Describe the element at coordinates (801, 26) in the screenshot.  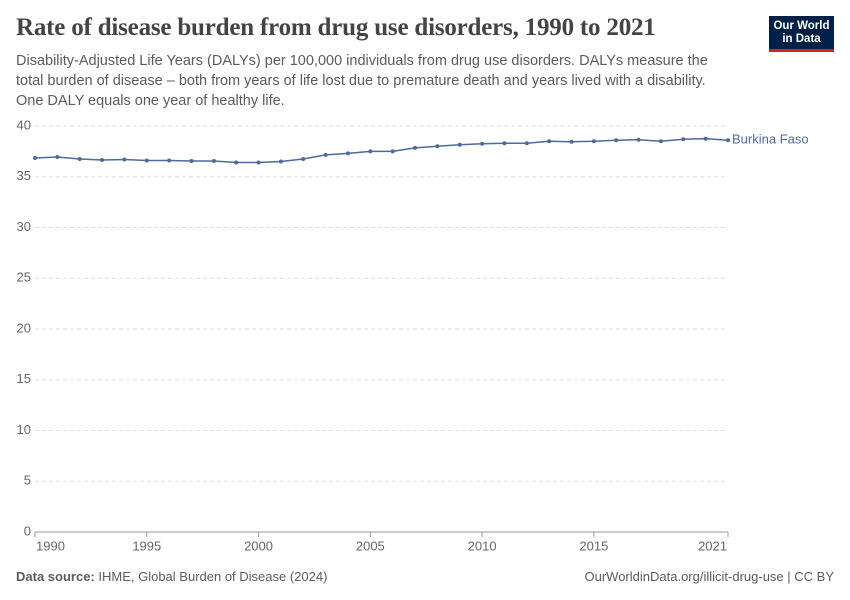
I see `logo-line: Our World` at that location.